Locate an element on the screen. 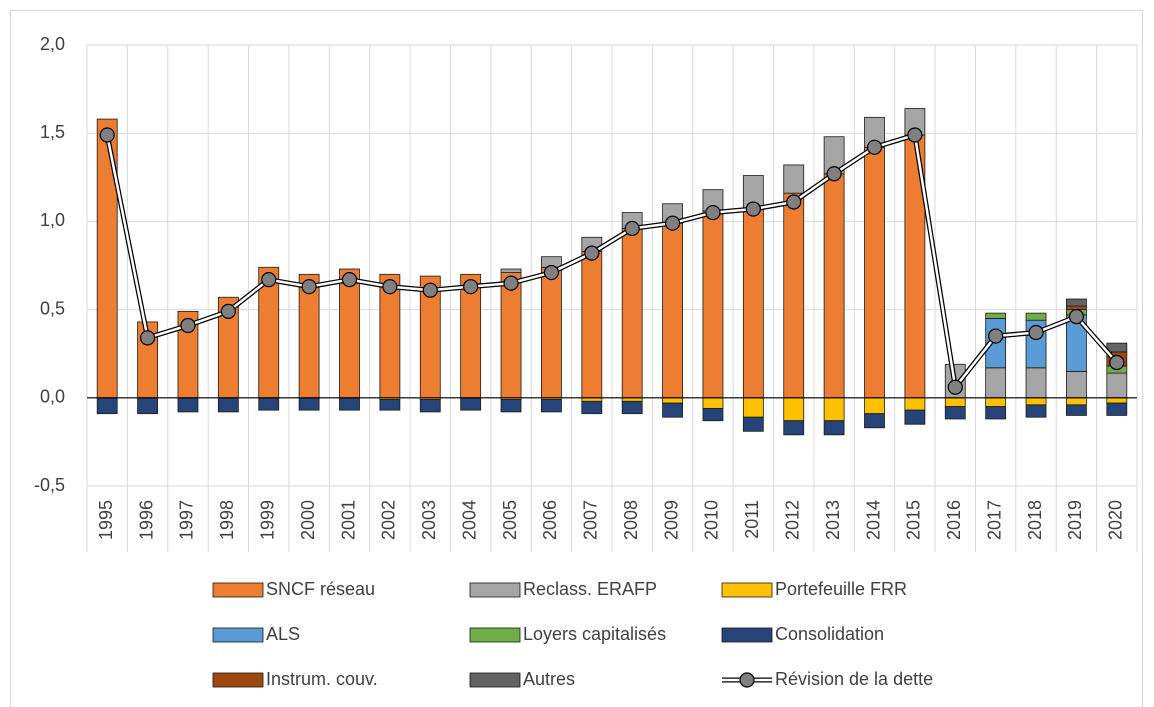 The image size is (1154, 707). y-tick-label: -0,5 is located at coordinates (49, 485).